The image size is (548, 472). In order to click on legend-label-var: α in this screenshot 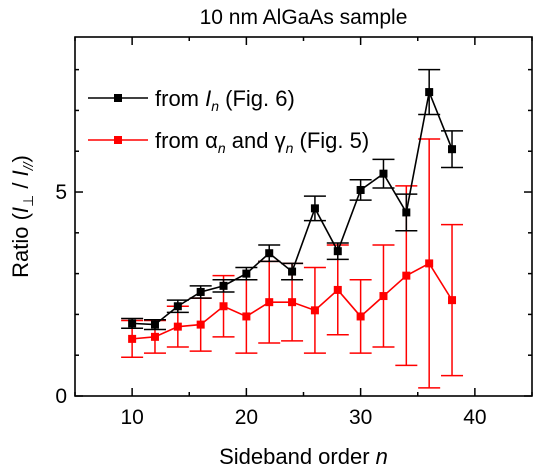, I will do `click(211, 140)`.